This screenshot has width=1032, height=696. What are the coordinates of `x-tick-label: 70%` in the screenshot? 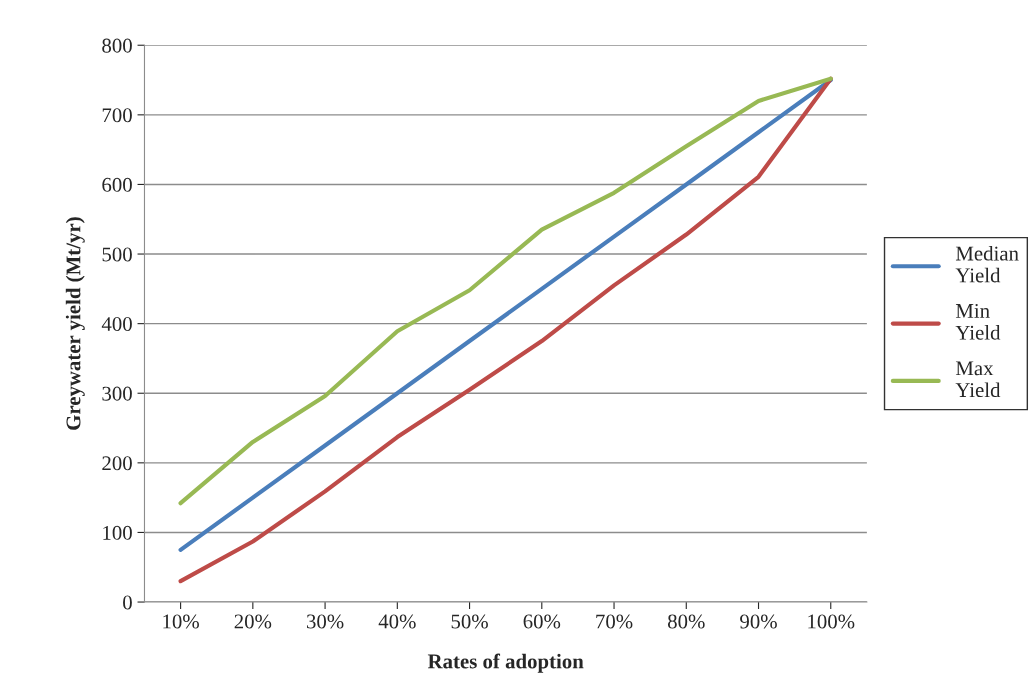 It's located at (614, 621).